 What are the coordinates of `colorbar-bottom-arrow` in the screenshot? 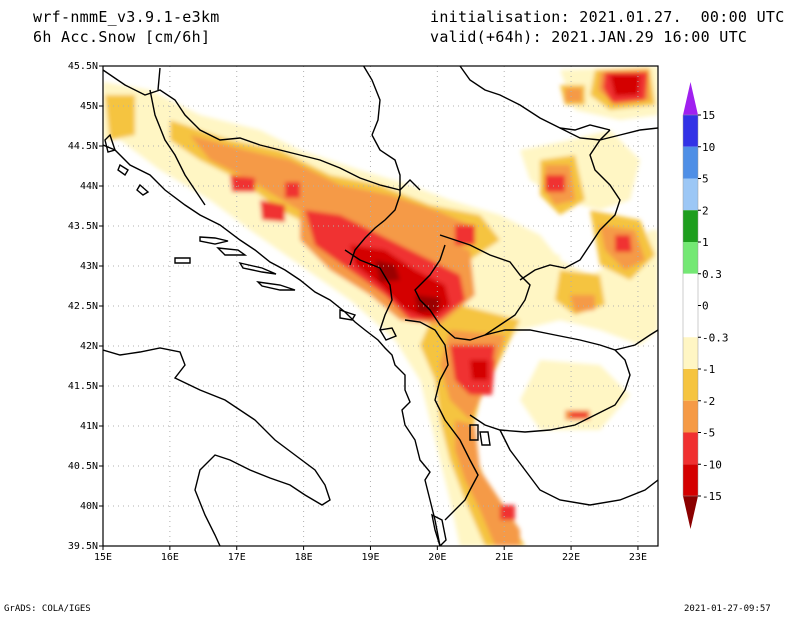 It's located at (690, 512).